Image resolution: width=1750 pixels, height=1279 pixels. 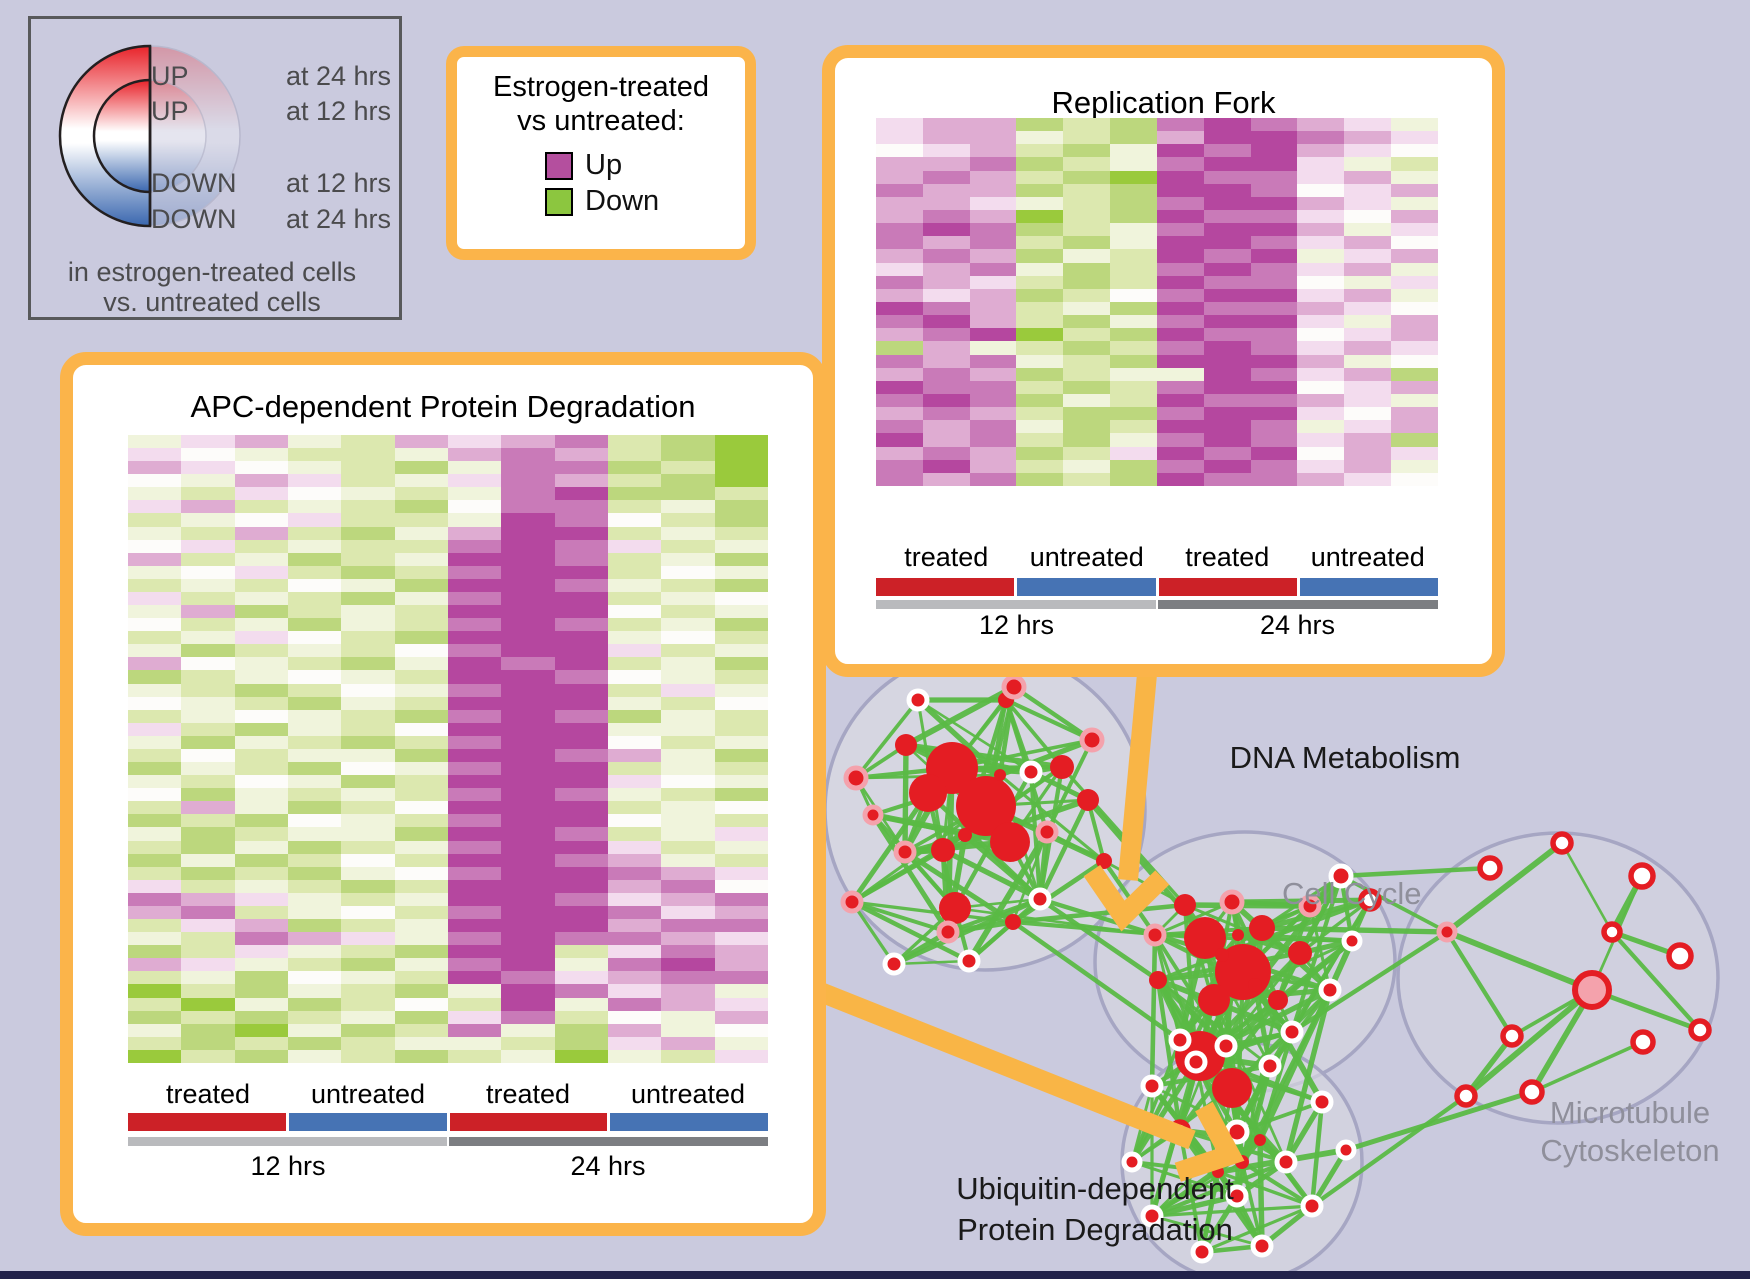 What do you see at coordinates (1630, 1150) in the screenshot?
I see `microtubule-line-2: Cytoskeleton` at bounding box center [1630, 1150].